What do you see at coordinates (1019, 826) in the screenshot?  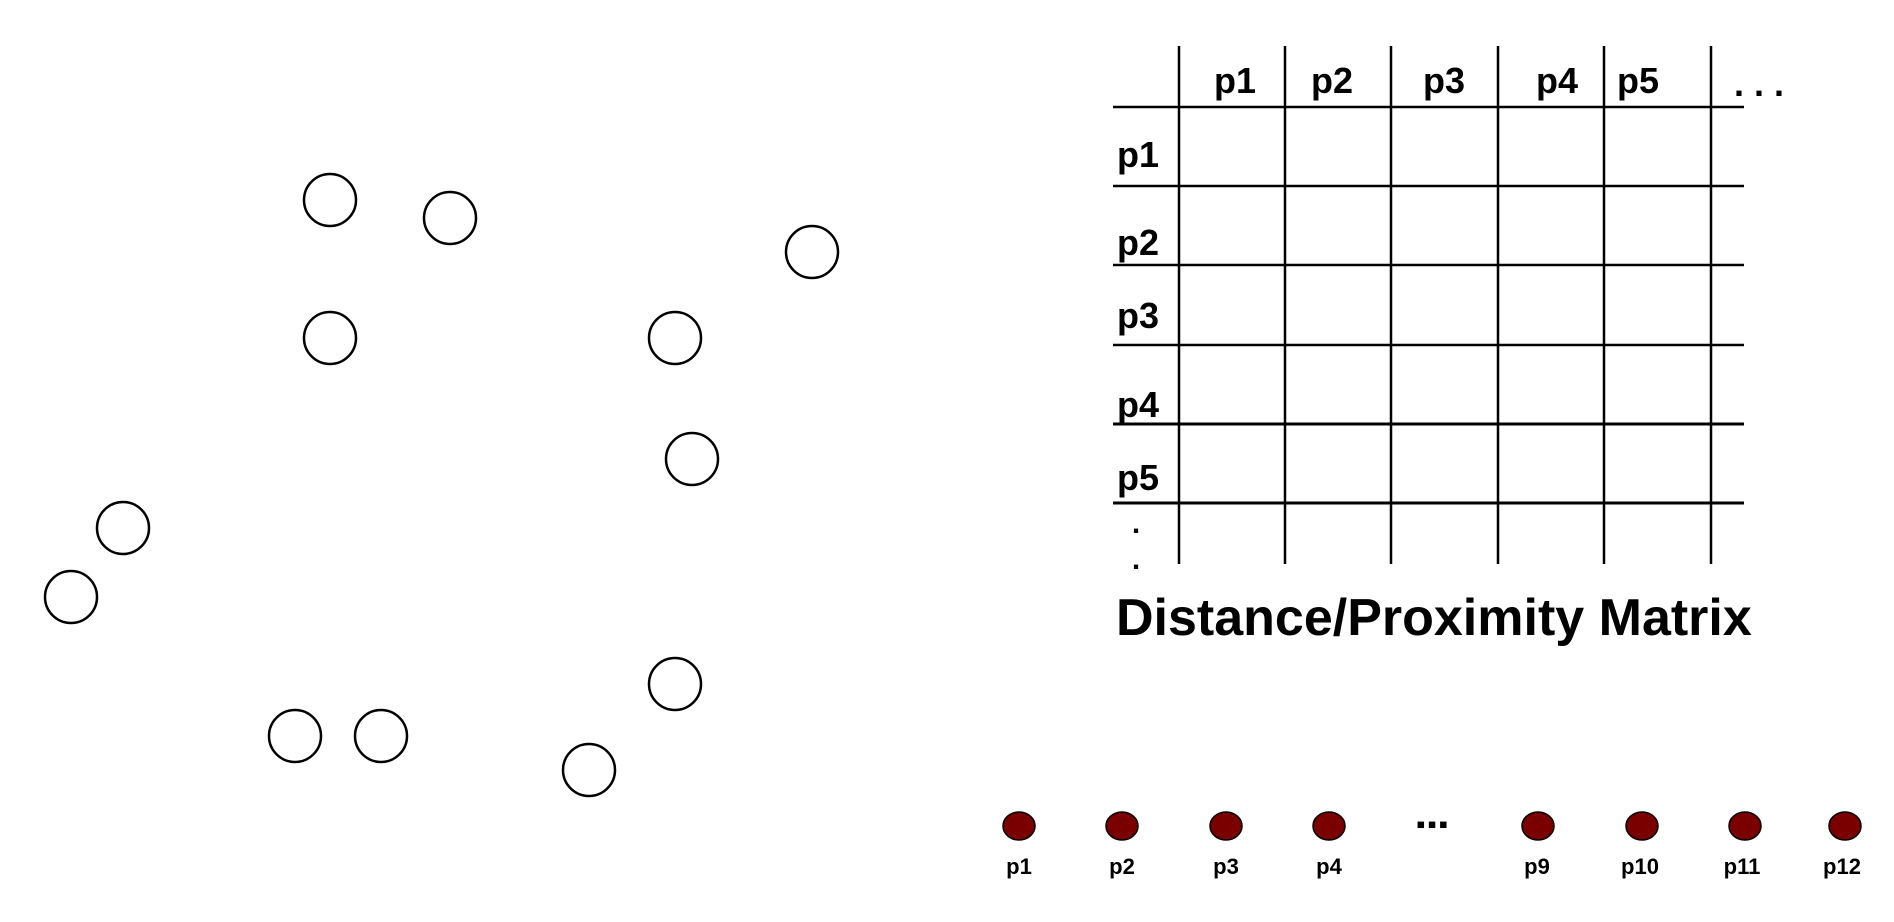 I see `point-dot-p1` at bounding box center [1019, 826].